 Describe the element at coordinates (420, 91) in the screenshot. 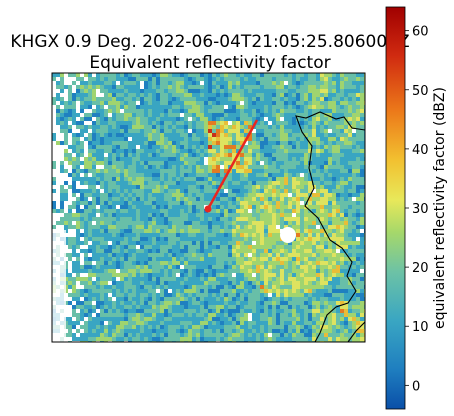

I see `colorbar-tick-label: 50` at that location.